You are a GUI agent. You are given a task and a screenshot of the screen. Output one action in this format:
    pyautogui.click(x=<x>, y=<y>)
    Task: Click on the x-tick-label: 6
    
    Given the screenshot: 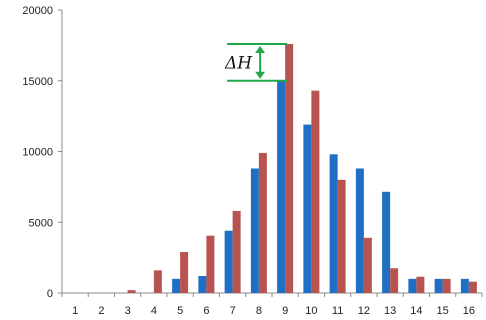 What is the action you would take?
    pyautogui.click(x=206, y=311)
    